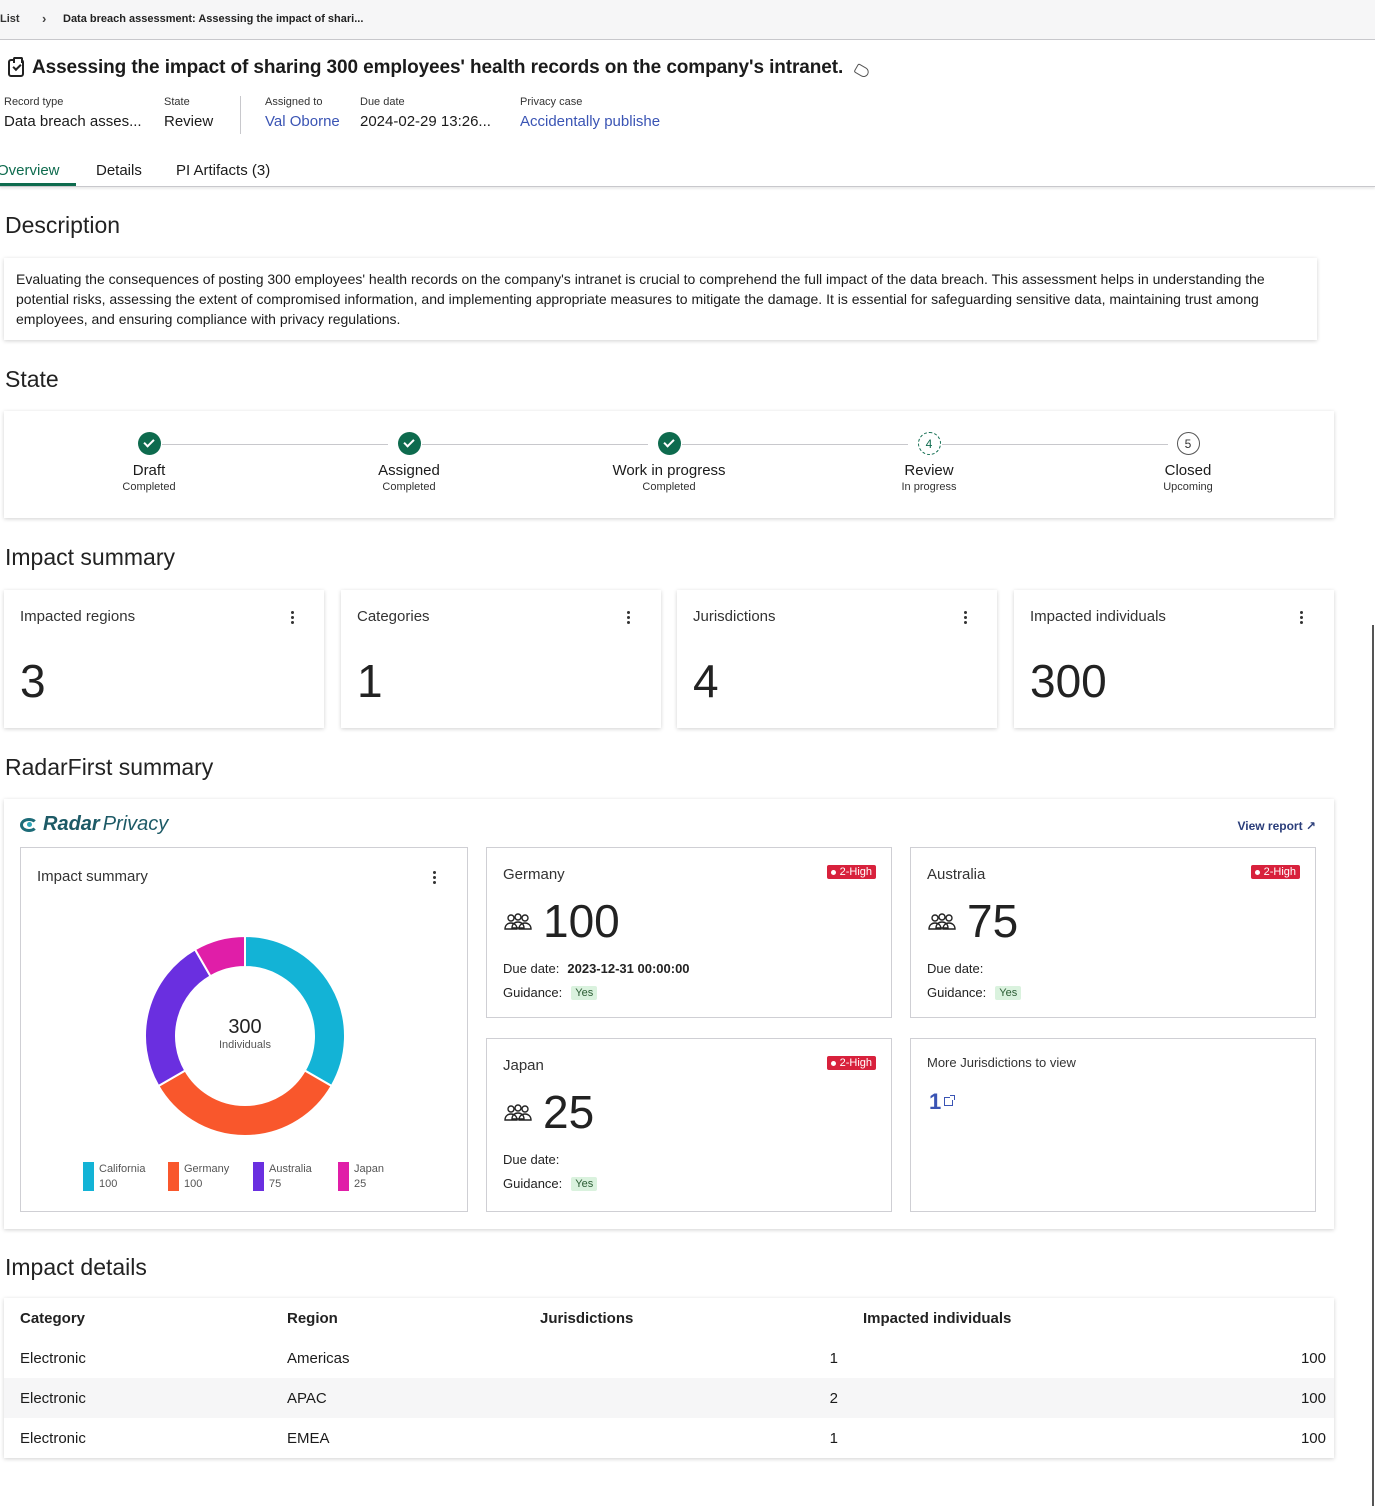 This screenshot has height=1506, width=1375. What do you see at coordinates (669, 1358) in the screenshot?
I see `table-row: Electronic Americas 1 100` at bounding box center [669, 1358].